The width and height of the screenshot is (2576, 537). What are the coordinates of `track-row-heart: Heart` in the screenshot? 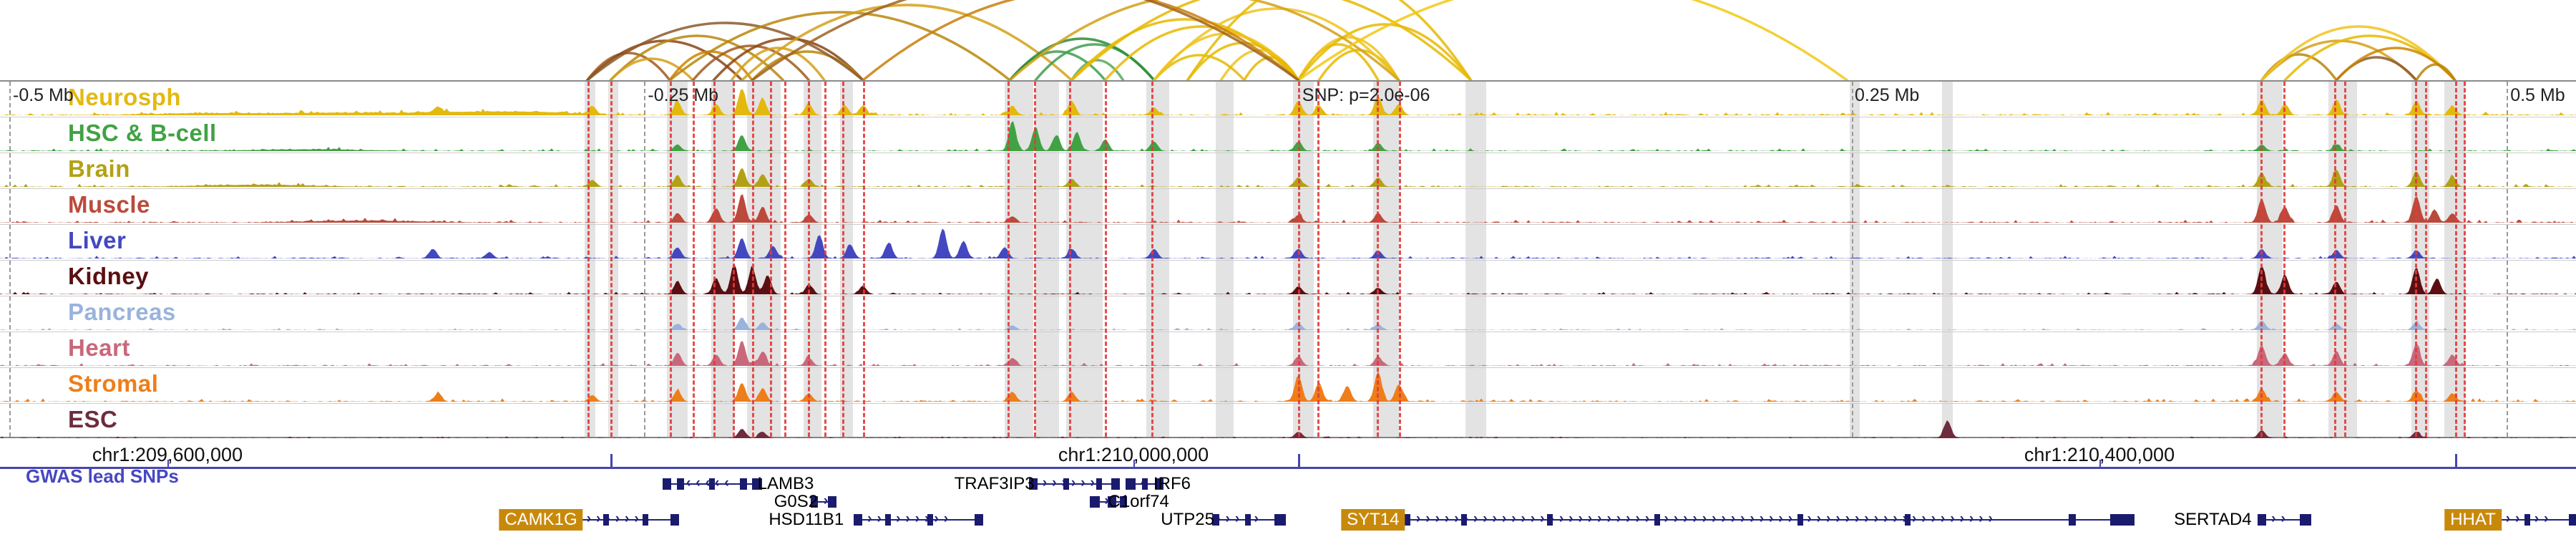 It's located at (1288, 350).